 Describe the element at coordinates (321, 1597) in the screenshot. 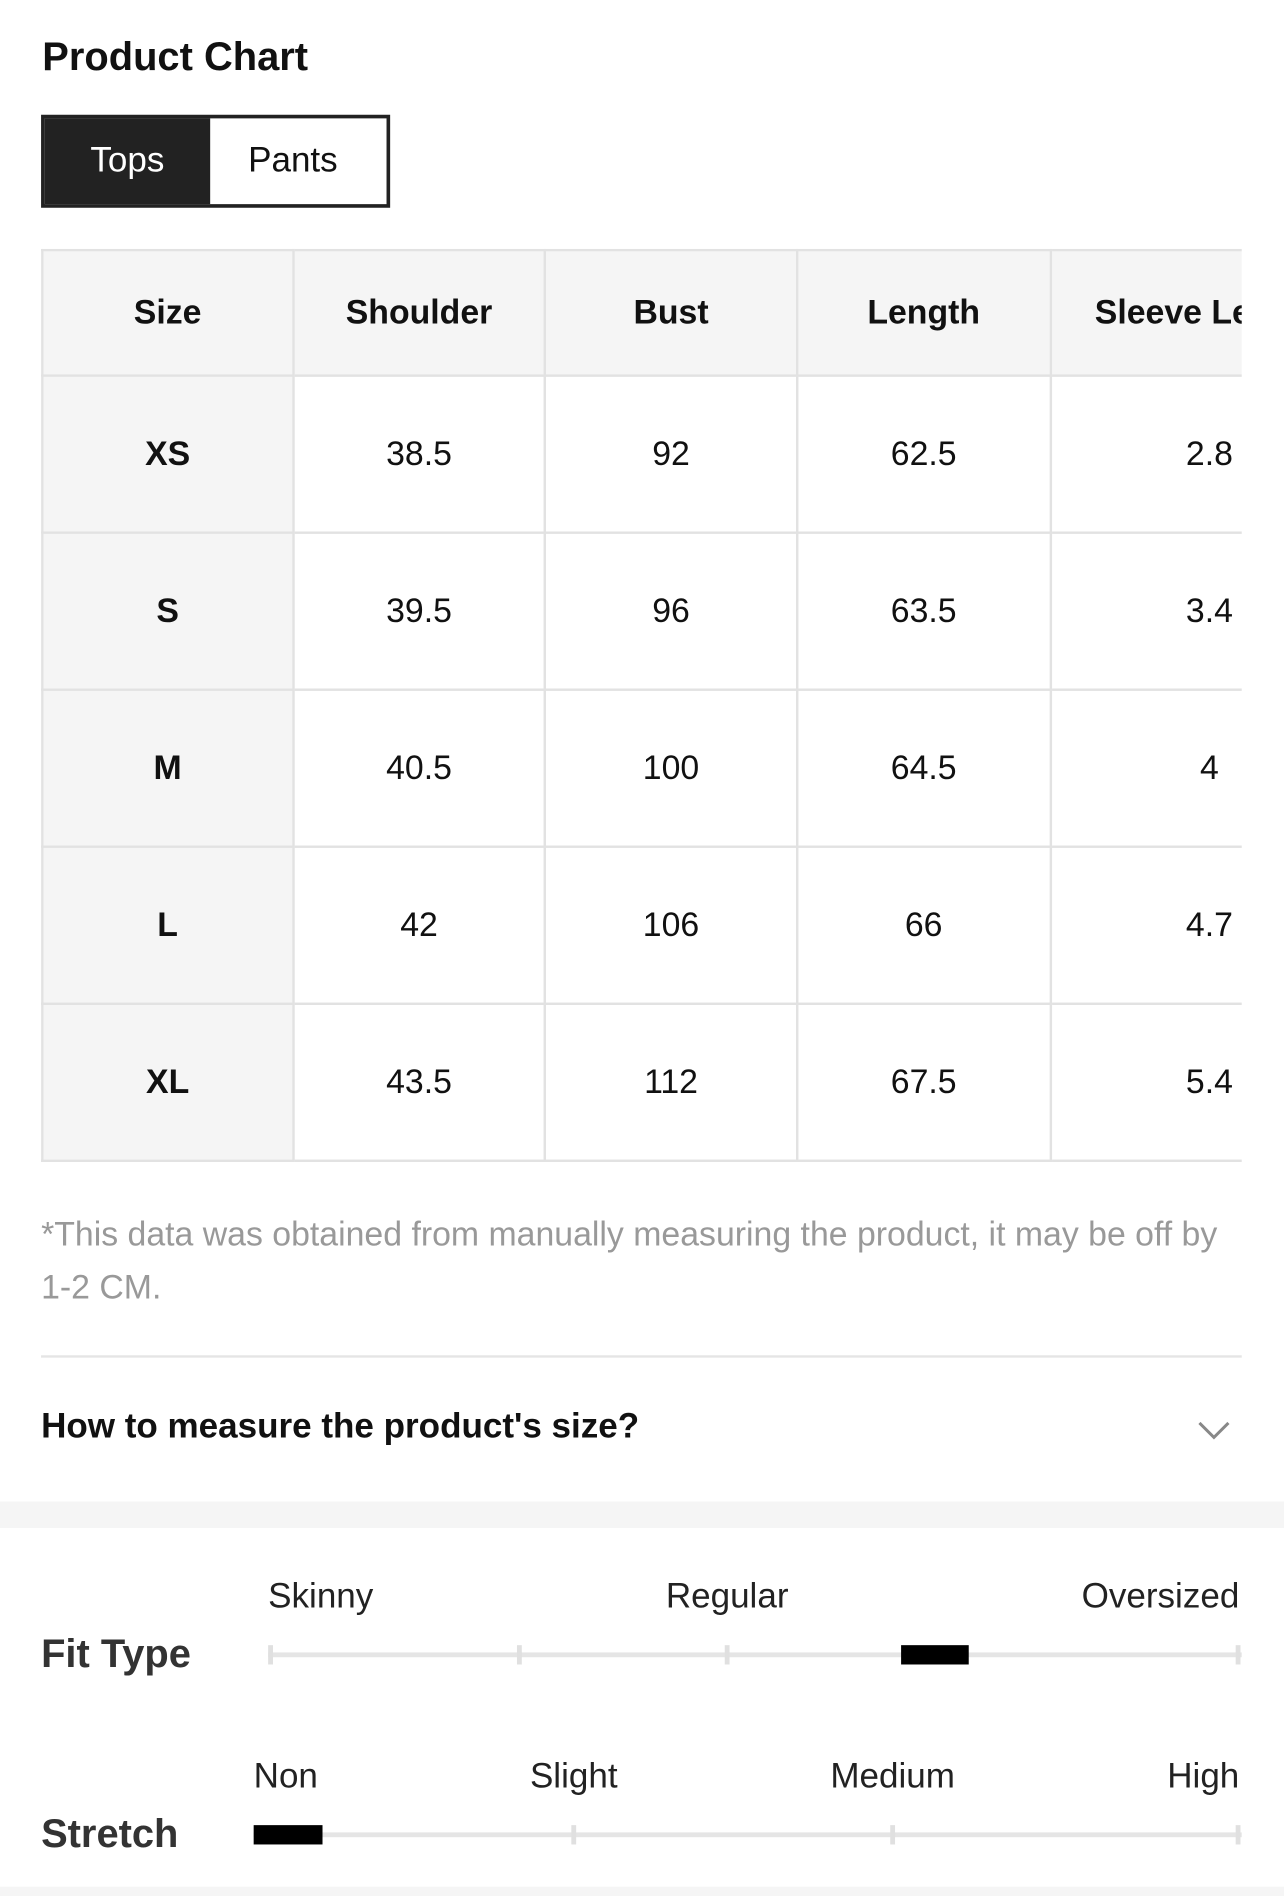

I see `scale-label: Skinny` at that location.